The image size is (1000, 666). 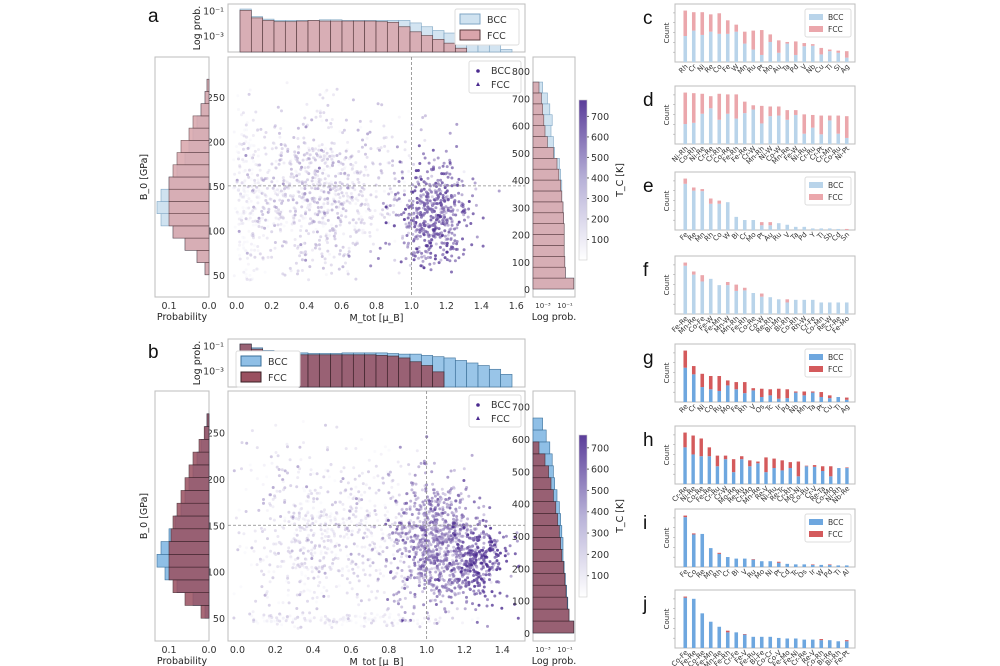 What do you see at coordinates (219, 276) in the screenshot?
I see `y-tick-label: 50` at bounding box center [219, 276].